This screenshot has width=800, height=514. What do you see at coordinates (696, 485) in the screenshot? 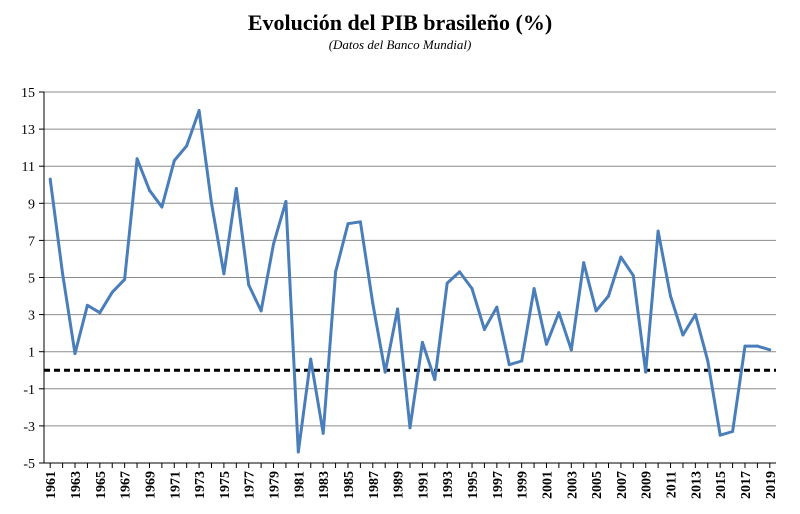
I see `x-tick-label: 2013` at bounding box center [696, 485].